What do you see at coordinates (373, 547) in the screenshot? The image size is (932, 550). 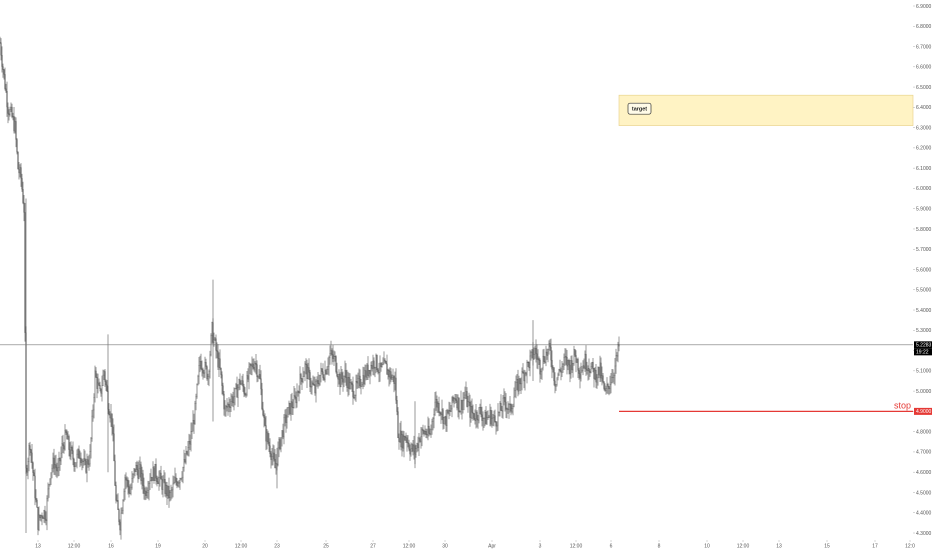 I see `x-tick-label: 27` at bounding box center [373, 547].